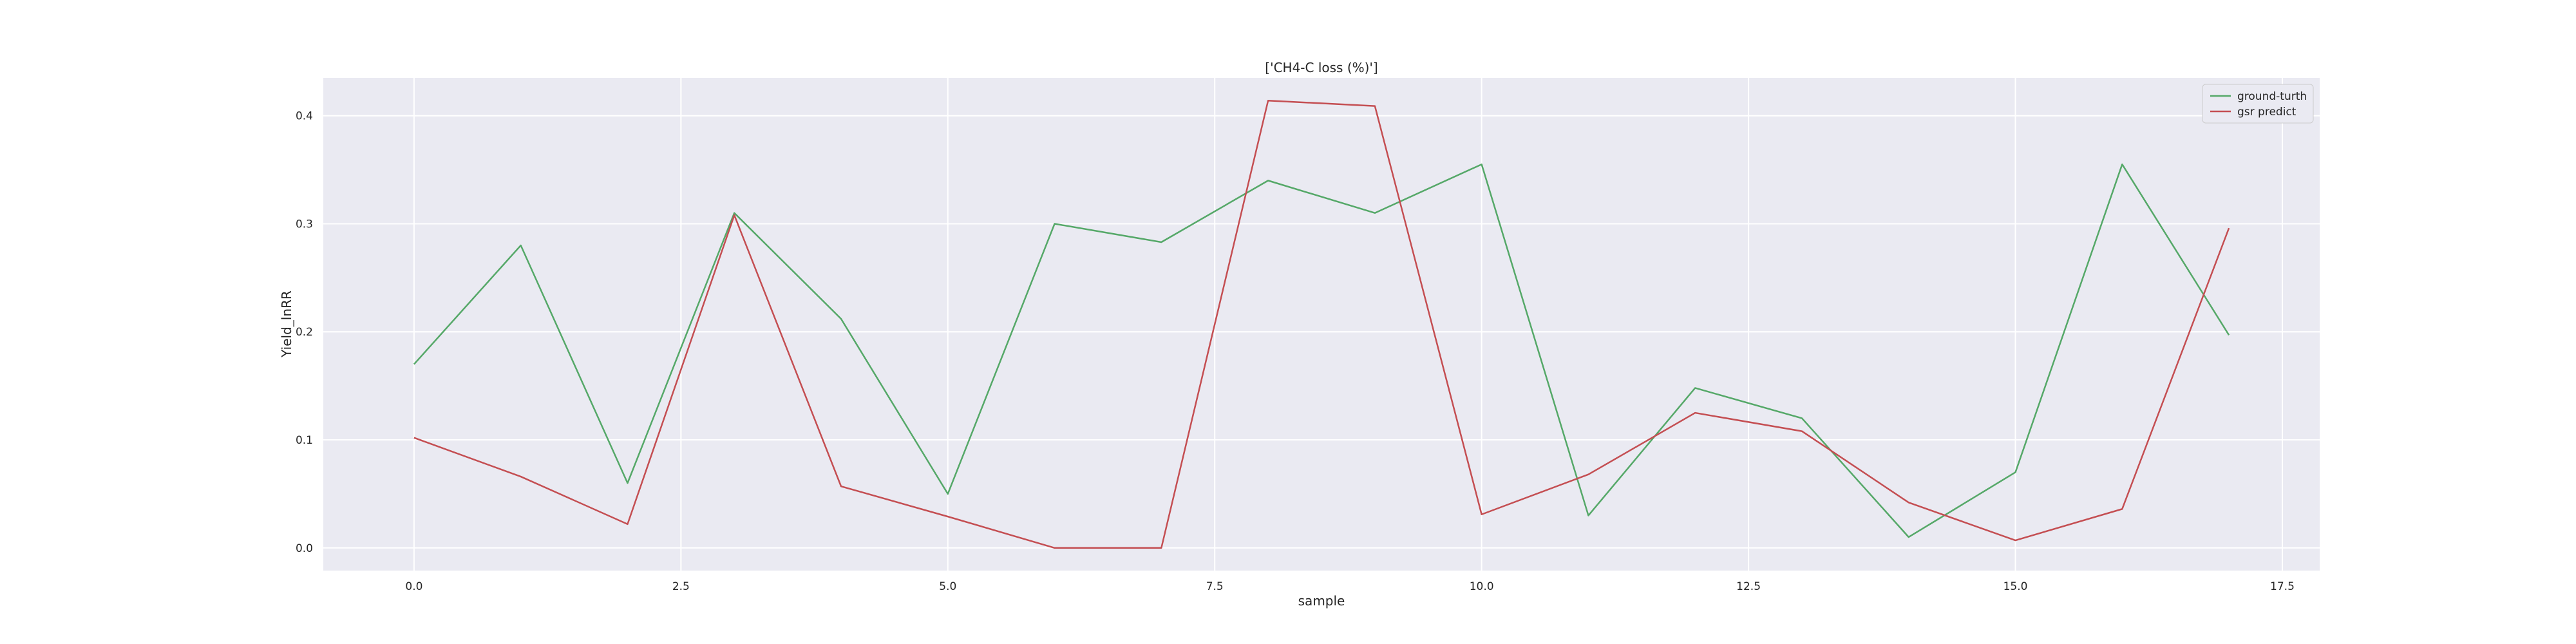 The image size is (2576, 644). Describe the element at coordinates (304, 333) in the screenshot. I see `y-tick-label: 0.2` at that location.